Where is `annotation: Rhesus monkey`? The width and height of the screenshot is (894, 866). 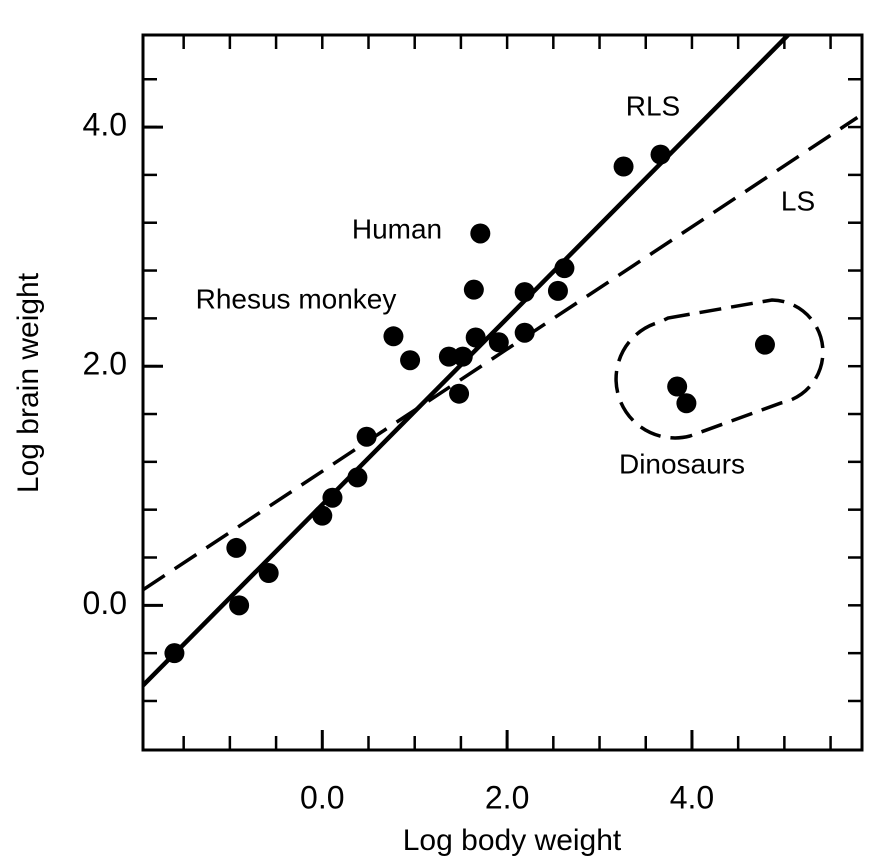 annotation: Rhesus monkey is located at coordinates (296, 298).